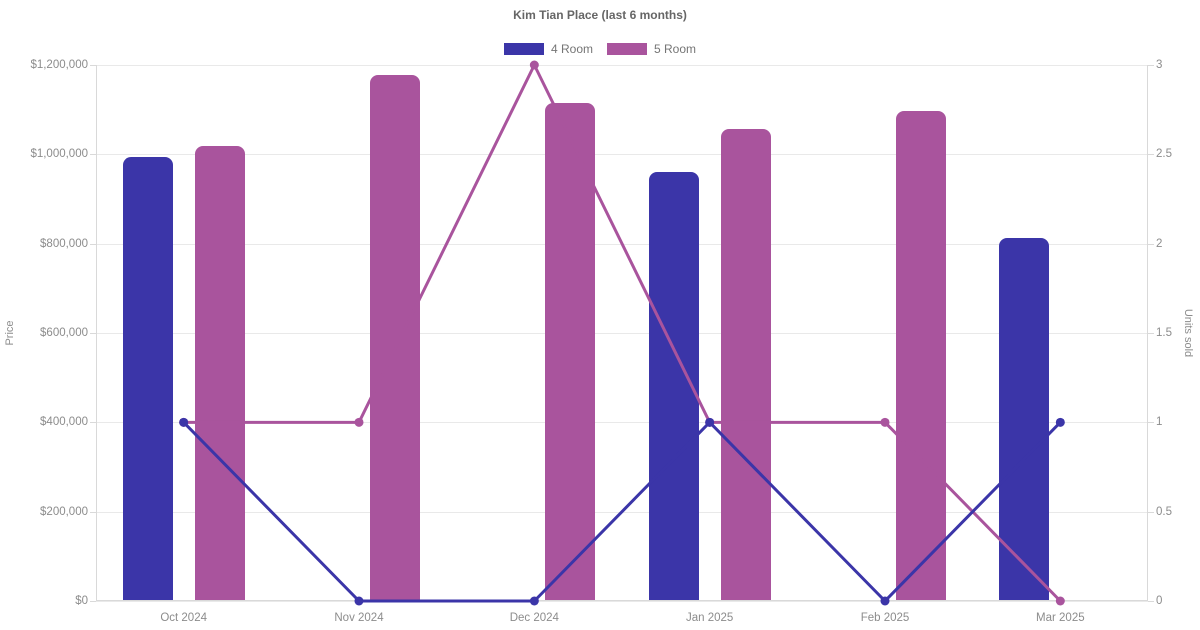 This screenshot has height=630, width=1200. What do you see at coordinates (651, 49) in the screenshot?
I see `legend-item-5-room: 5 Room` at bounding box center [651, 49].